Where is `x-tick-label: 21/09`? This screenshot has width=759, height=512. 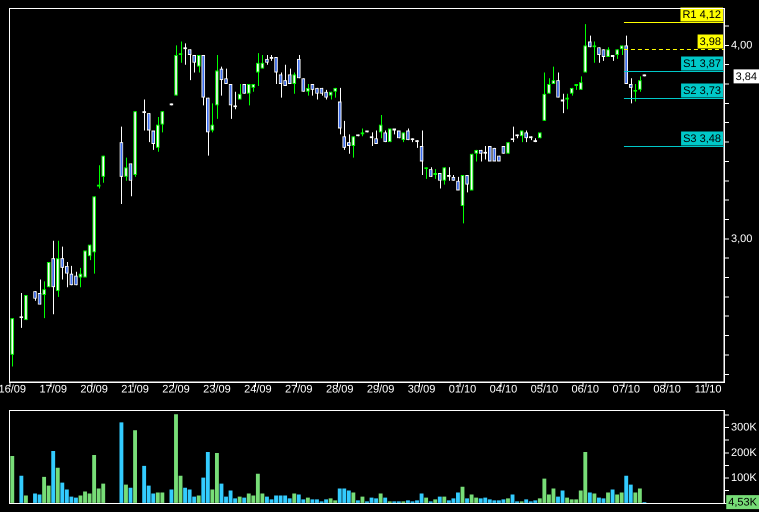
x-tick-label: 21/09 is located at coordinates (135, 390).